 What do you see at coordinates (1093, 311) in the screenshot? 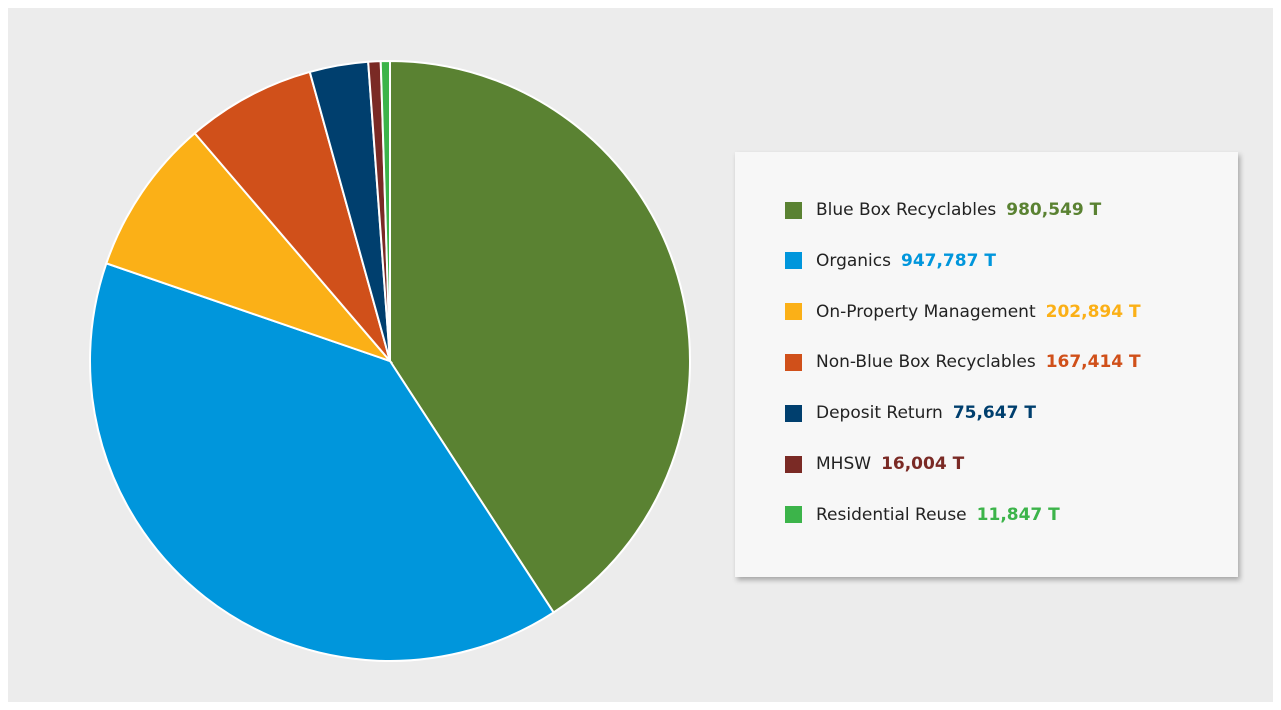
I see `legend-value: 202,894 T` at bounding box center [1093, 311].